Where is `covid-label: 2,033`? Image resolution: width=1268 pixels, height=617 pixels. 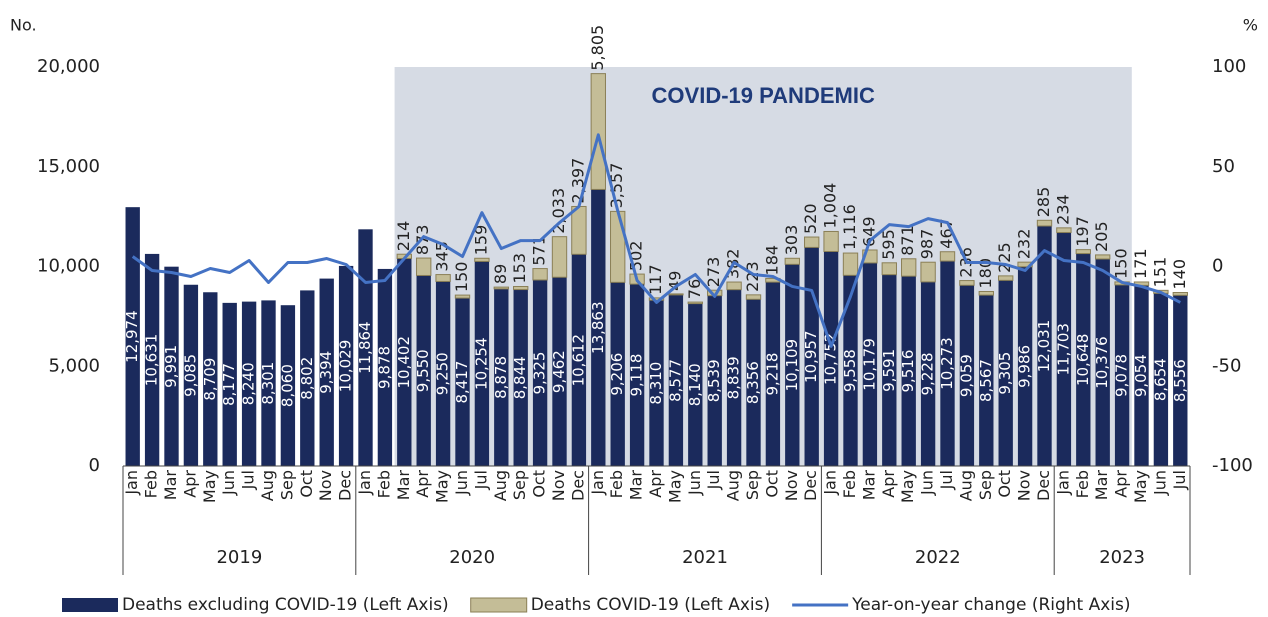
covid-label: 2,033 is located at coordinates (558, 211).